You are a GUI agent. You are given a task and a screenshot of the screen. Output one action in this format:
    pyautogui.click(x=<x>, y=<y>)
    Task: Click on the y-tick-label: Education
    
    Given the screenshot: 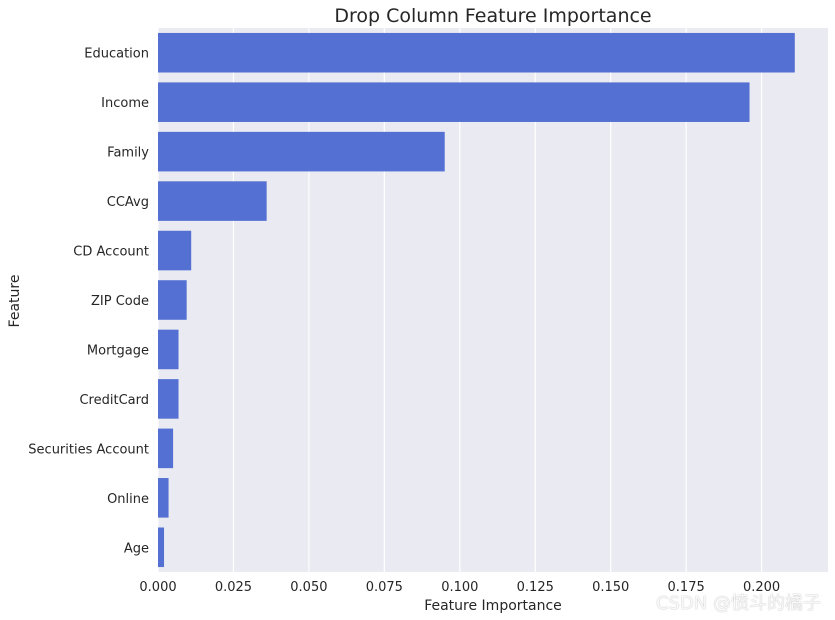 What is the action you would take?
    pyautogui.click(x=116, y=54)
    